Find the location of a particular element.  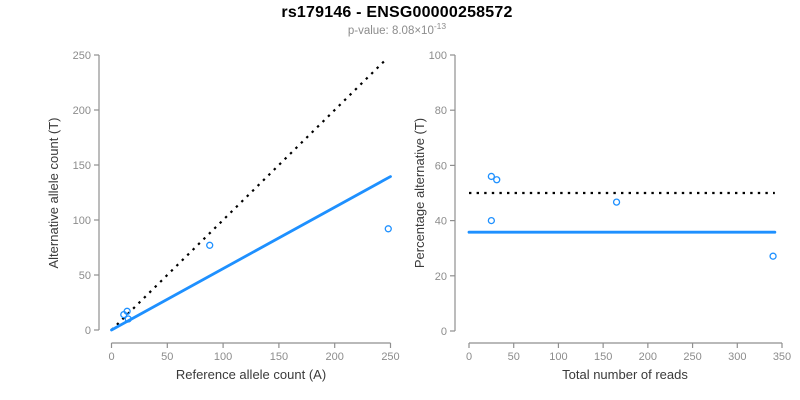

y-tick-label: 150 is located at coordinates (82, 166).